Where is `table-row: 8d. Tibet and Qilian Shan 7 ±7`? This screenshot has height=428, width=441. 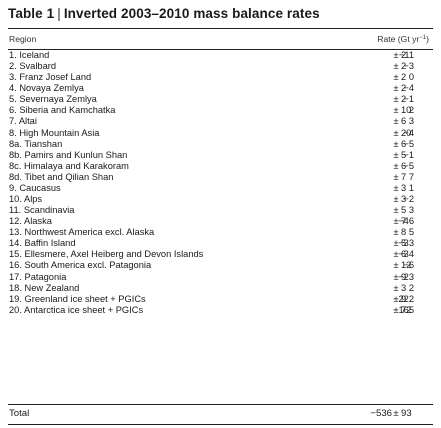 table-row: 8d. Tibet and Qilian Shan 7 ±7 is located at coordinates (220, 177).